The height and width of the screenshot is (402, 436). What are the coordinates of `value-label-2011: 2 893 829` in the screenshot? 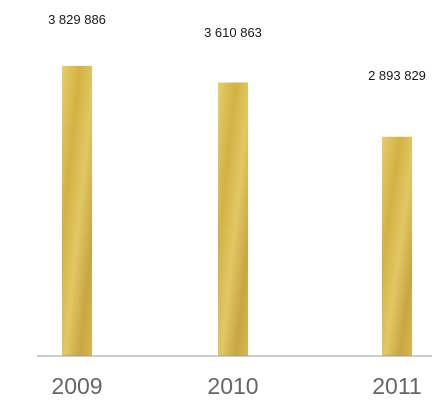 It's located at (397, 75).